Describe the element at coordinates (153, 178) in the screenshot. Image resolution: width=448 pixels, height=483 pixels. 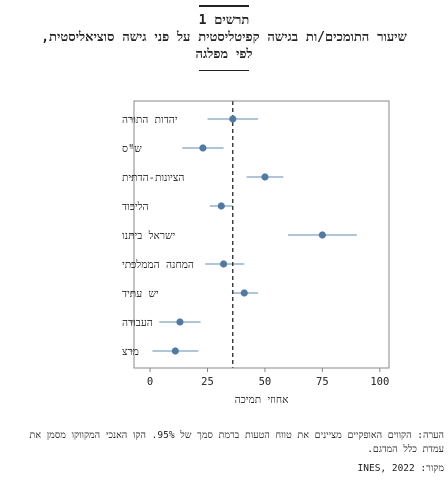
I see `y-tick-label: הציונות-הדתית` at that location.